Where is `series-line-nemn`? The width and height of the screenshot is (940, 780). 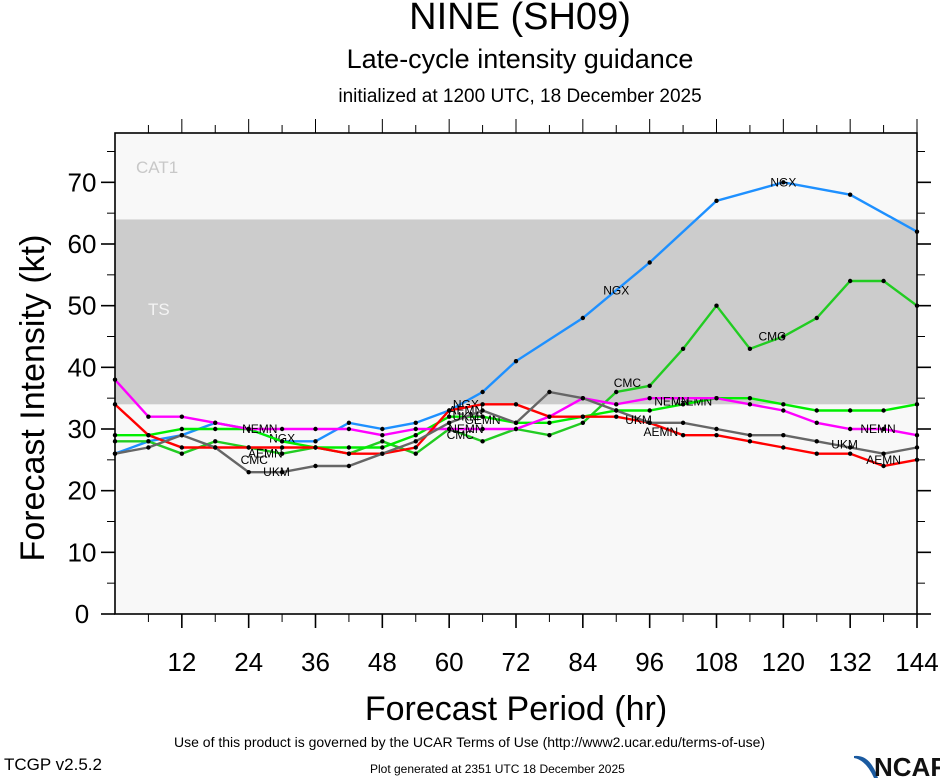
series-line-nemn is located at coordinates (516, 407).